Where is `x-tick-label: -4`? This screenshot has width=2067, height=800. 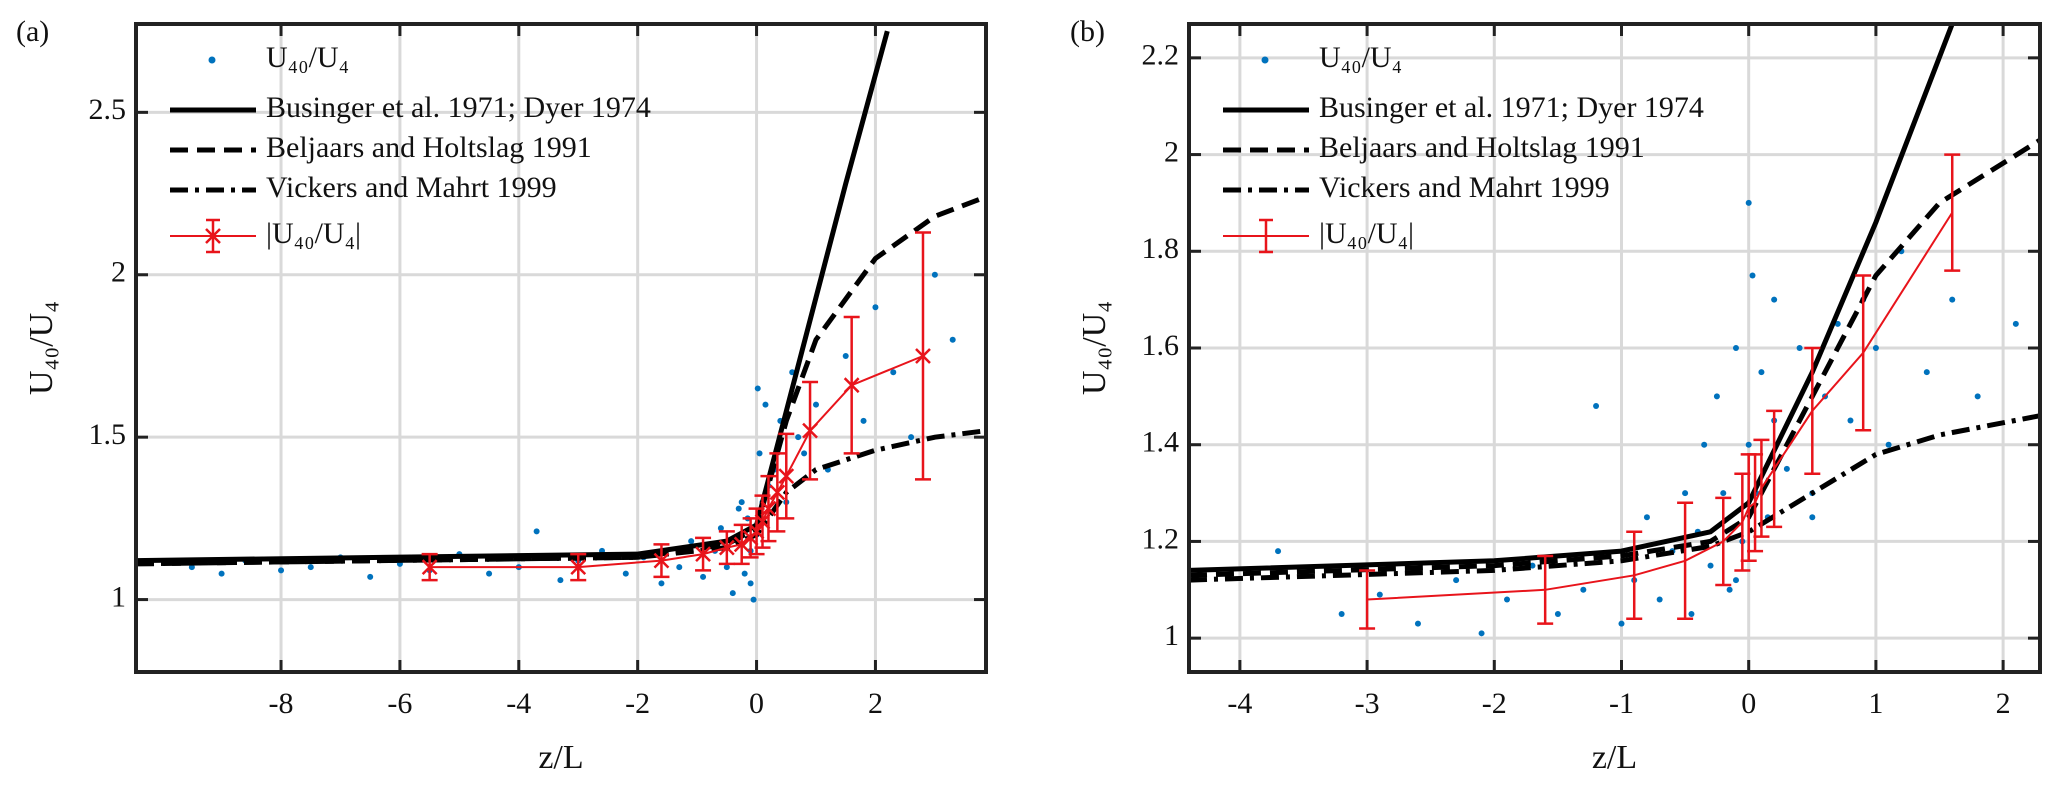 x-tick-label: -4 is located at coordinates (518, 703).